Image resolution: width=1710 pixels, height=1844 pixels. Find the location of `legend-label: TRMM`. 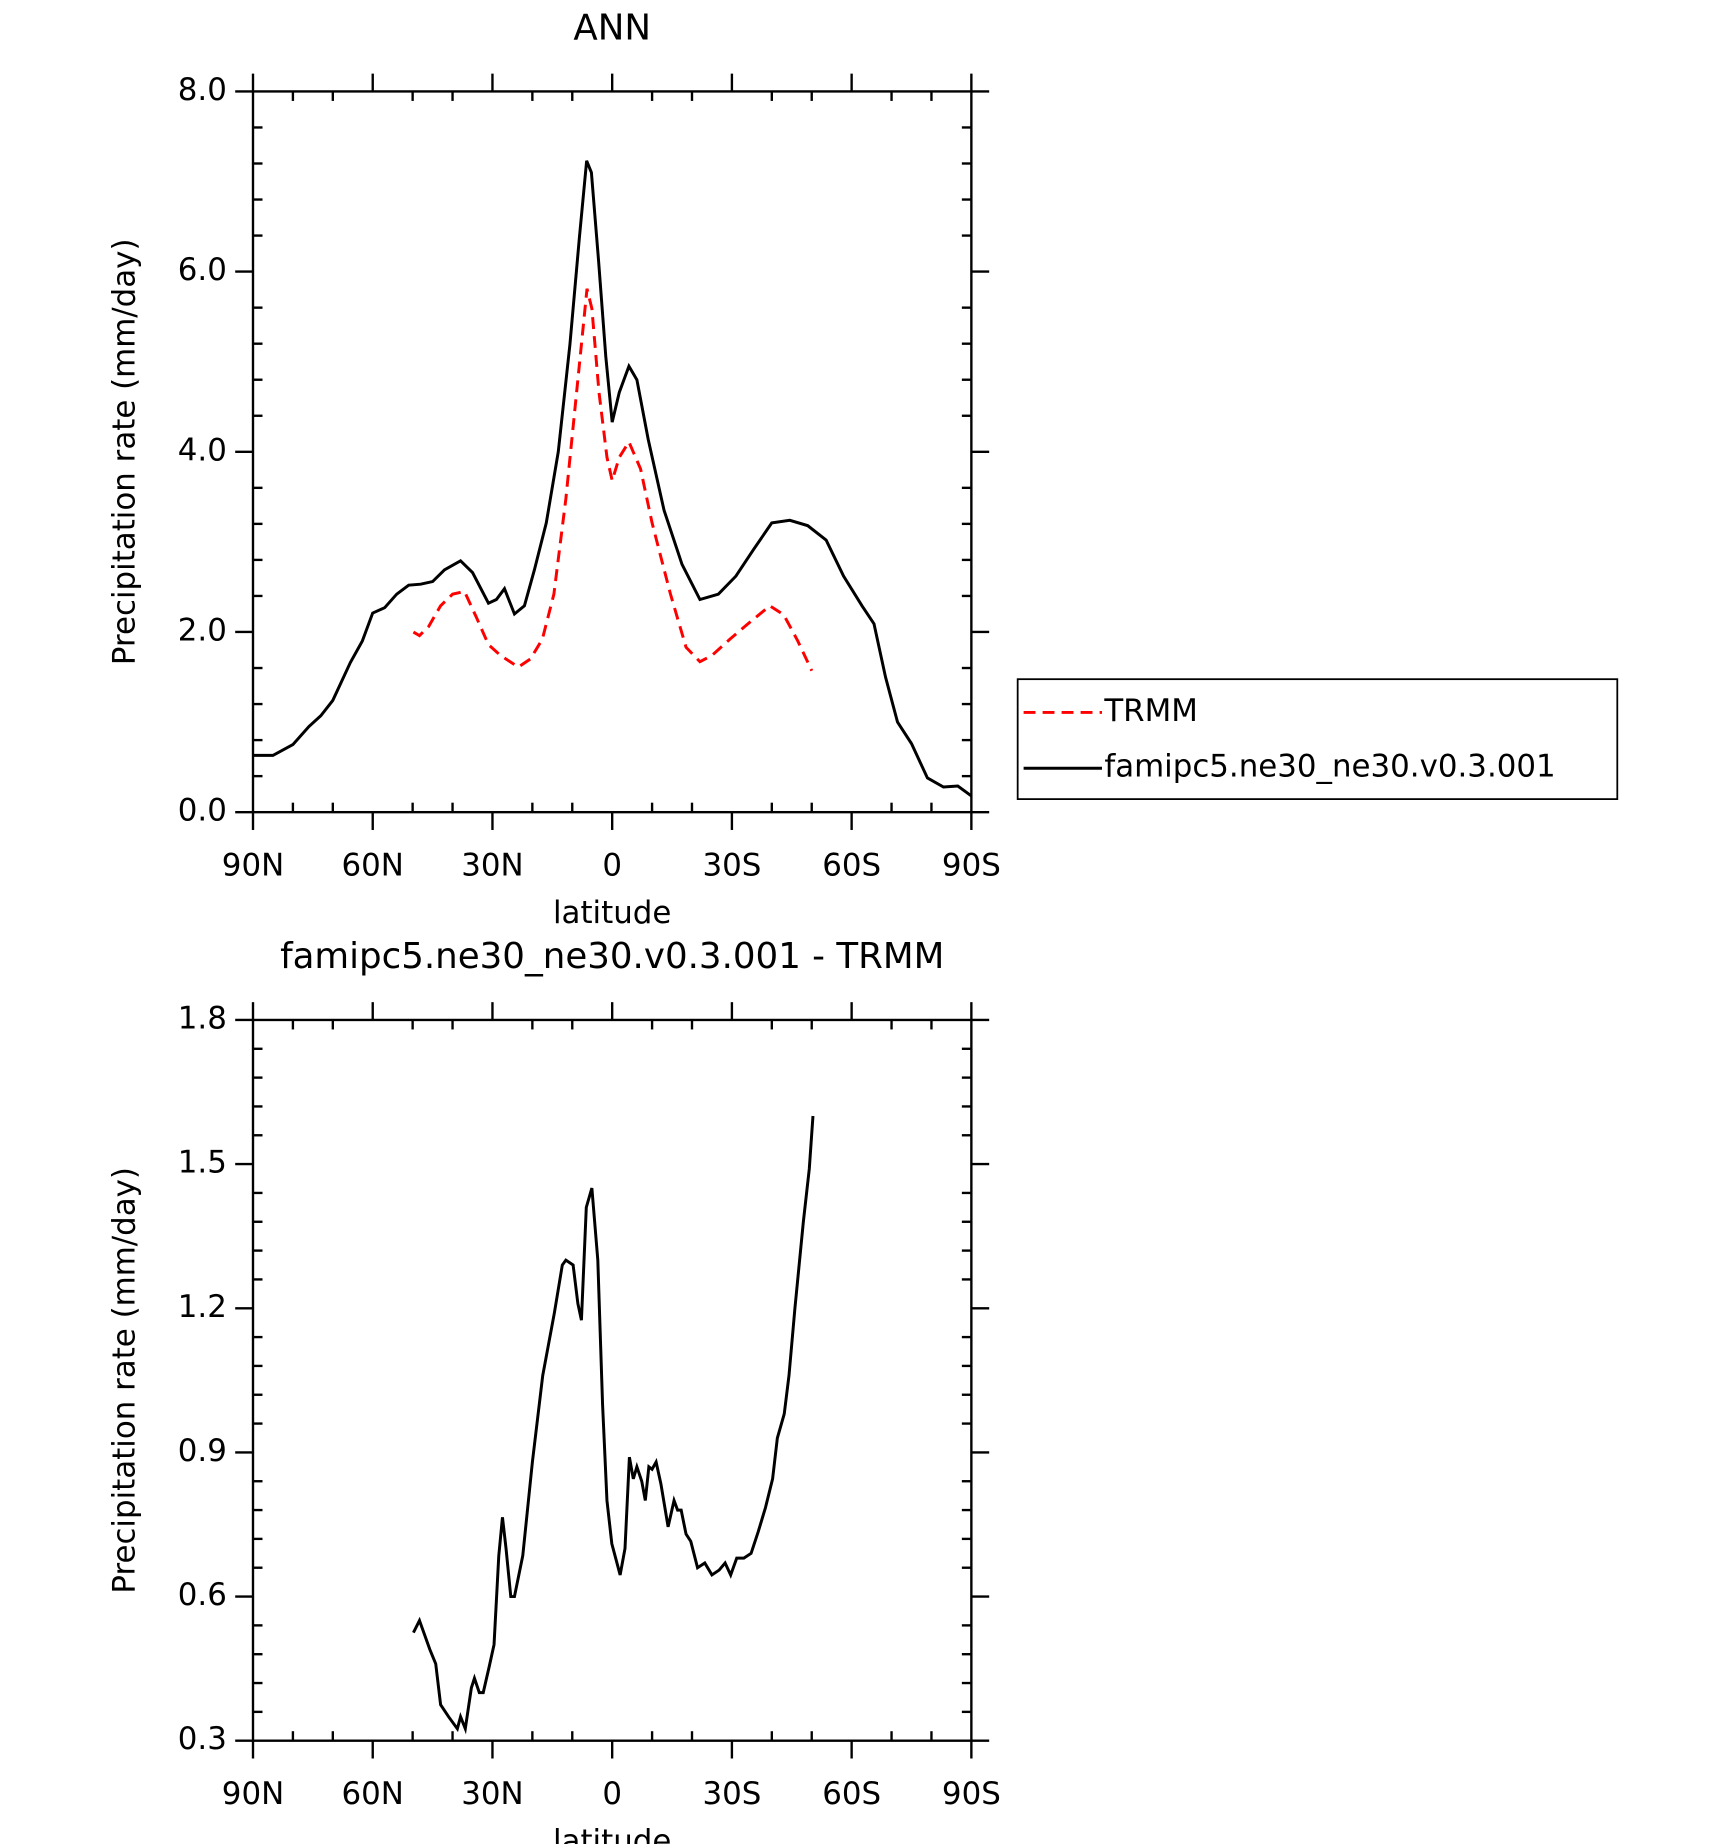

legend-label: TRMM is located at coordinates (1150, 711).